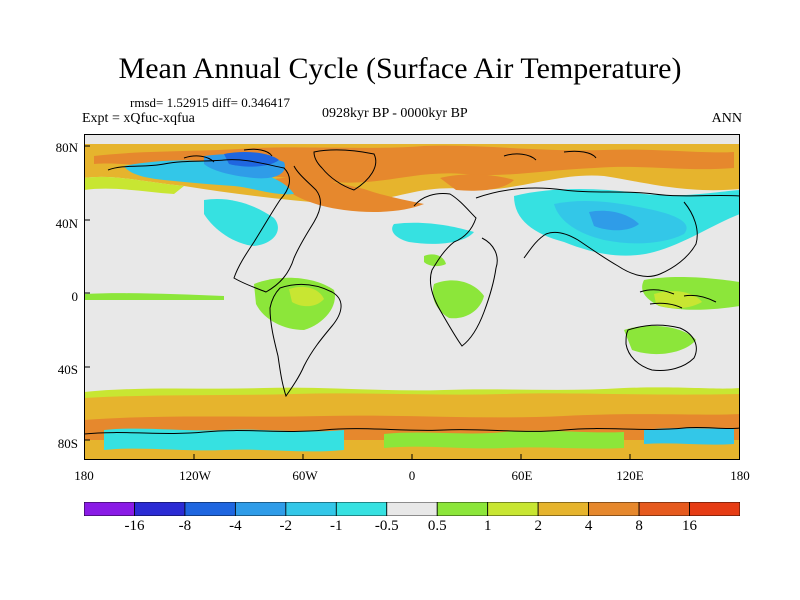 The width and height of the screenshot is (800, 600). I want to click on lon-tick-120w: 120W, so click(195, 475).